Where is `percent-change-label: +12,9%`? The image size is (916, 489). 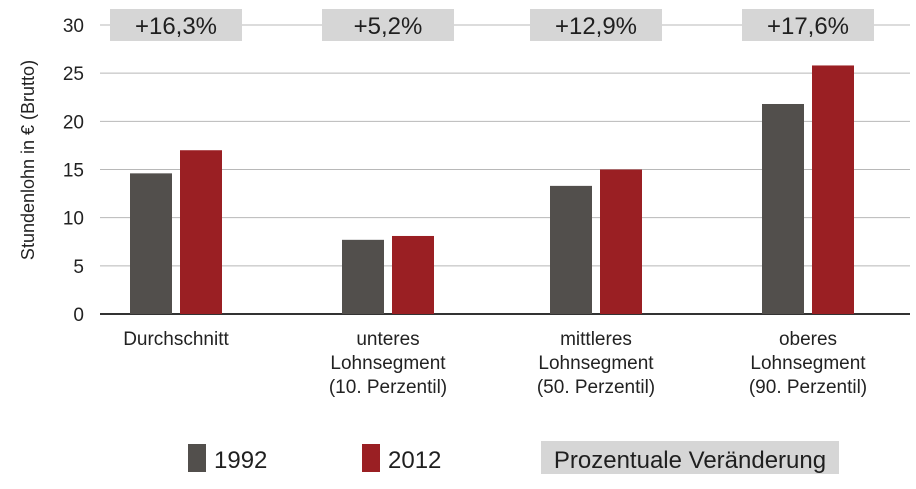
percent-change-label: +12,9% is located at coordinates (596, 26).